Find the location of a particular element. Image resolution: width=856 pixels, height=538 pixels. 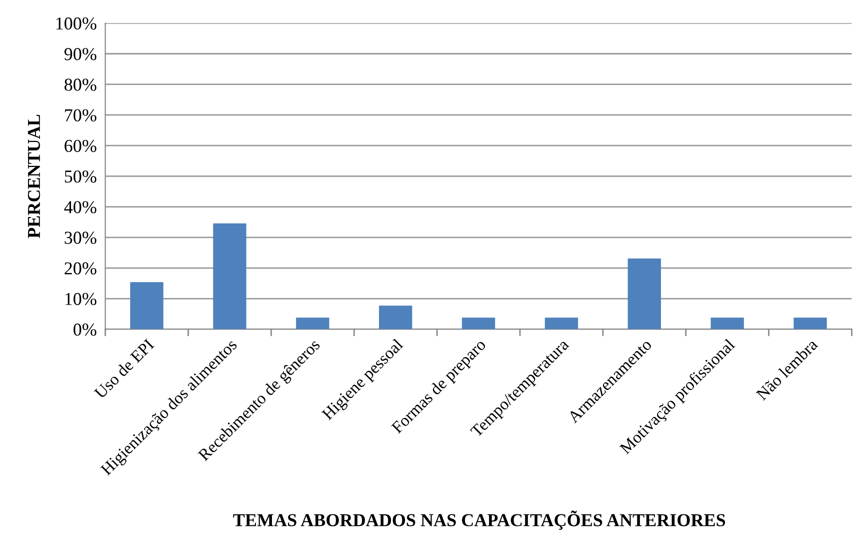

x-axis-title: TEMAS ABORDADOS NAS CAPACITAÇÕES ANTERIORES is located at coordinates (479, 520).